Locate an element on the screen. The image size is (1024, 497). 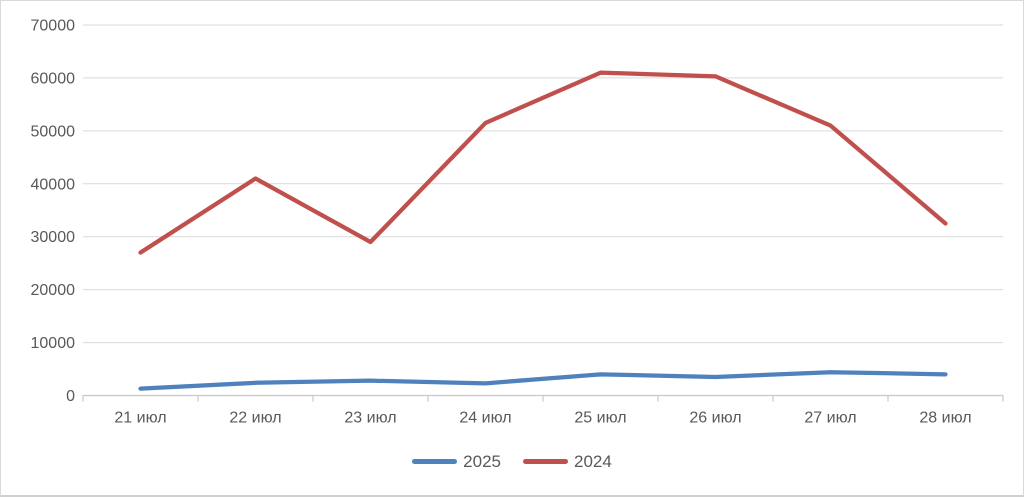
x-axis-tick-label: 26 июл is located at coordinates (715, 418).